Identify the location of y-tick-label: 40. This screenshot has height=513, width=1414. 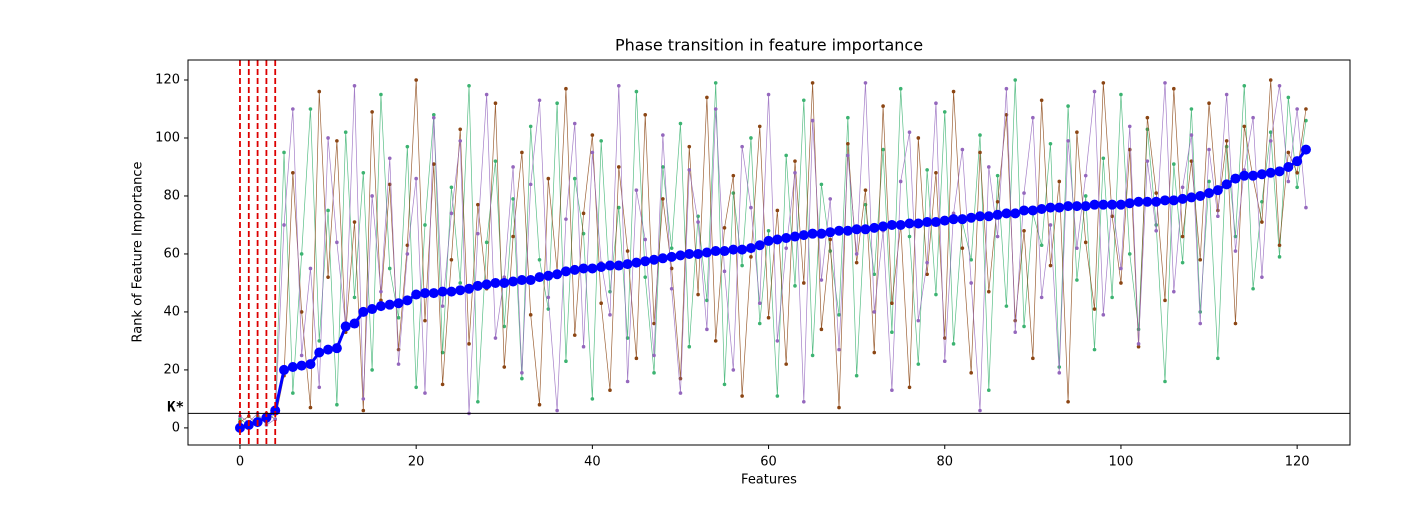
(171, 311).